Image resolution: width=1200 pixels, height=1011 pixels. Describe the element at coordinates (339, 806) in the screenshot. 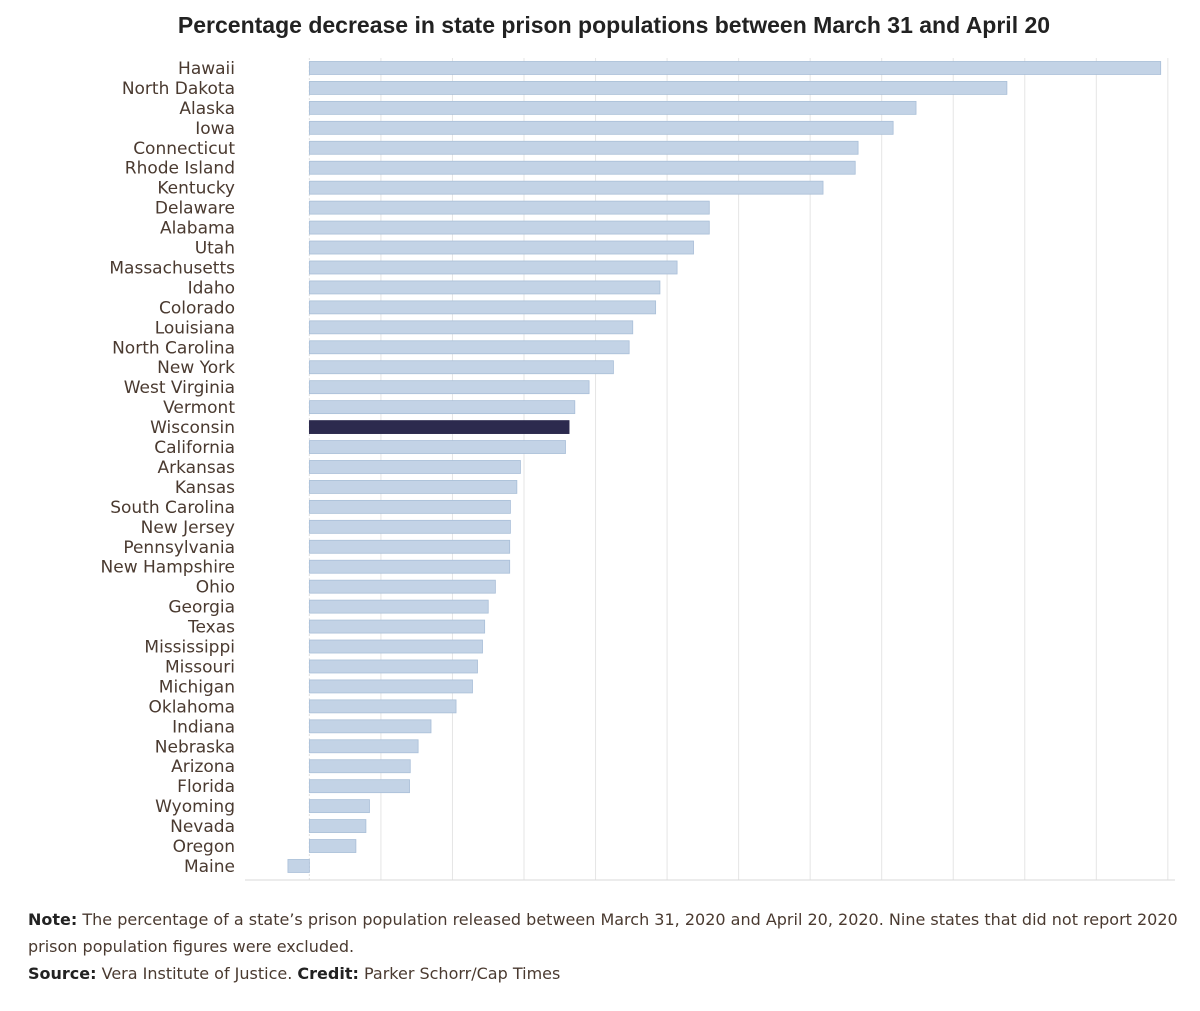

I see `bar-wyoming` at that location.